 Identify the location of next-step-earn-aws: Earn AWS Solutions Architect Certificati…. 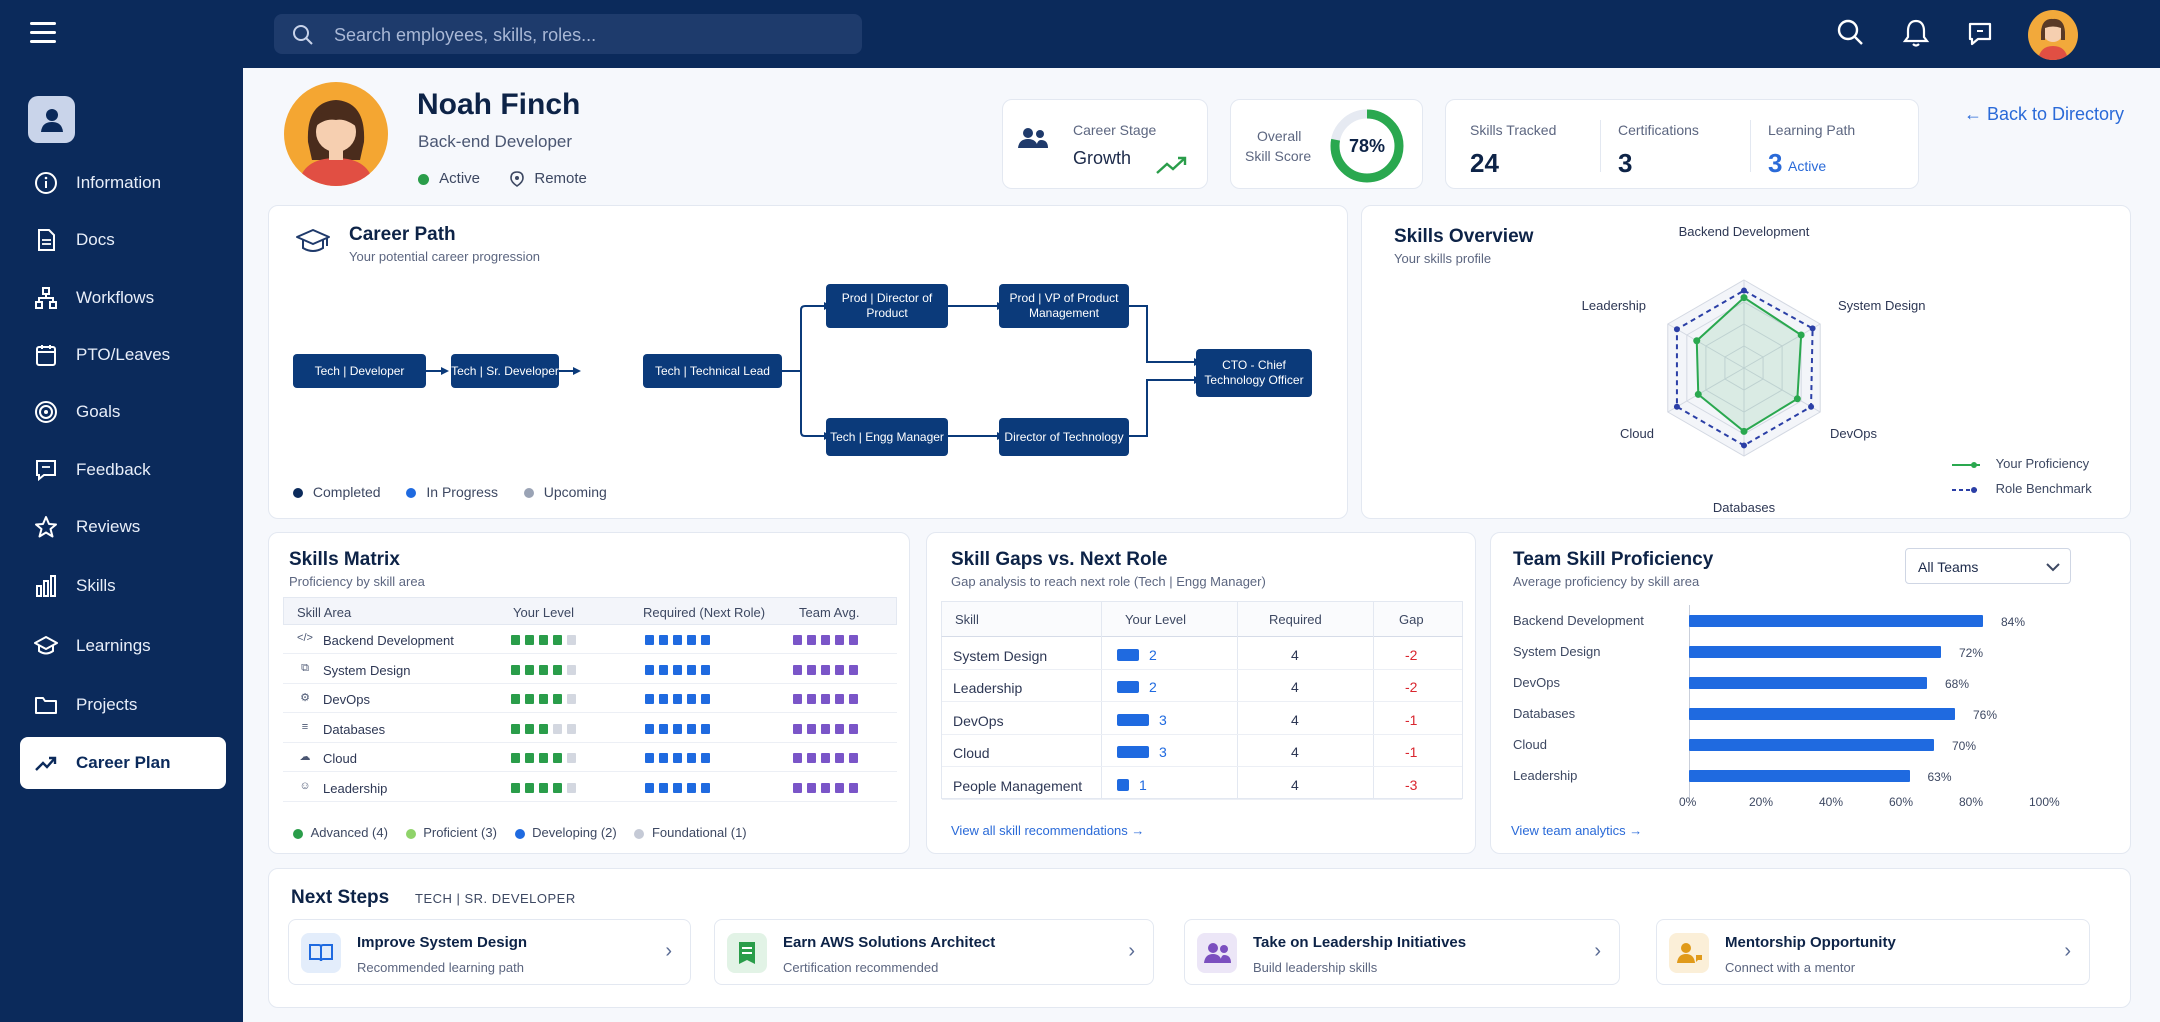
(934, 952).